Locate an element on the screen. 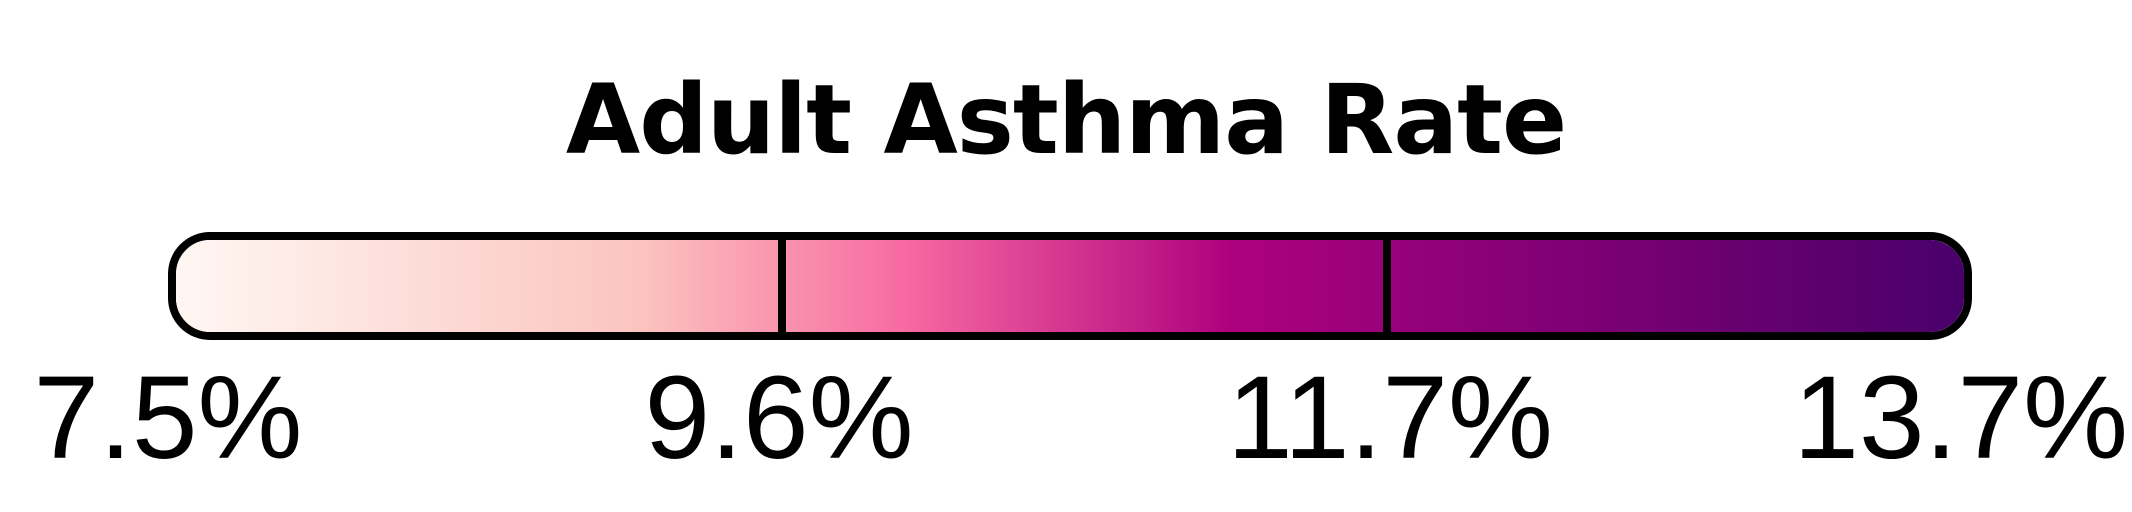 The image size is (2132, 512). legend-title: Adult Asthma Rate is located at coordinates (1066, 120).